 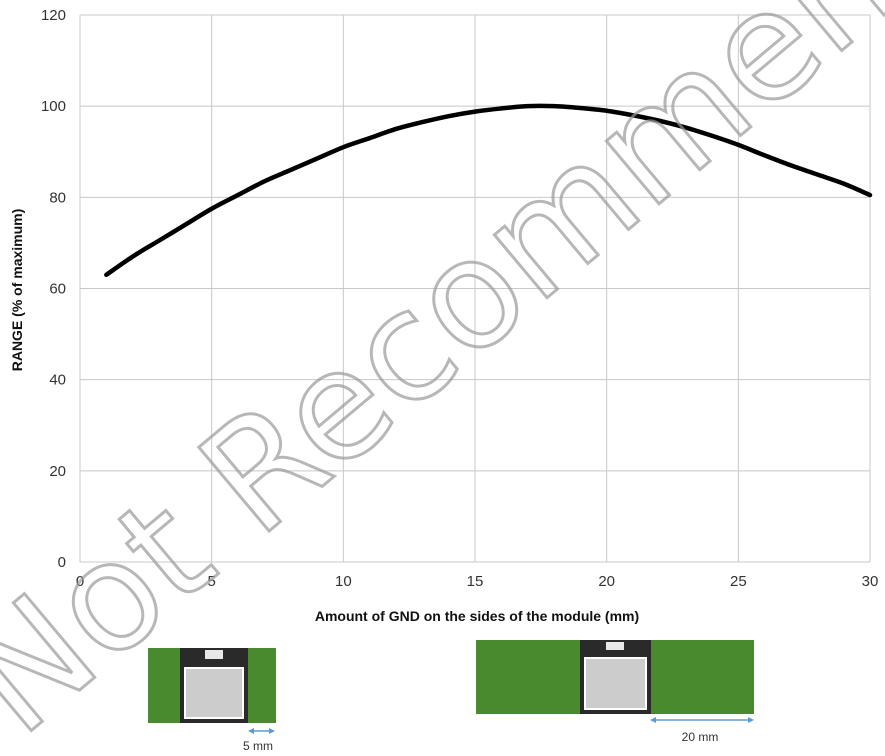 What do you see at coordinates (606, 581) in the screenshot?
I see `x-tick-label: 20` at bounding box center [606, 581].